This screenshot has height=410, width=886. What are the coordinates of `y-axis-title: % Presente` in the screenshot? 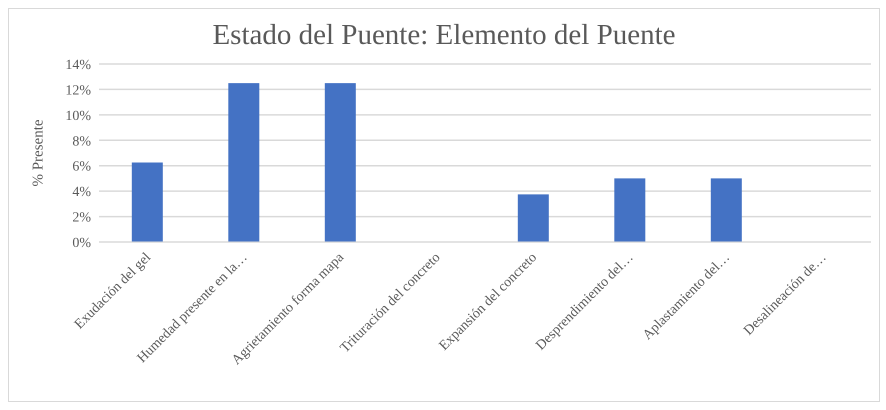 It's located at (38, 153).